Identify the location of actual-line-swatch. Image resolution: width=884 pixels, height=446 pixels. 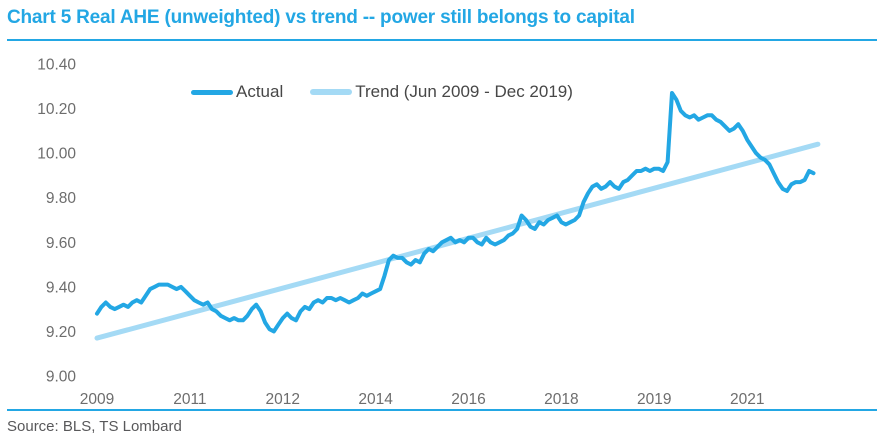
(212, 92).